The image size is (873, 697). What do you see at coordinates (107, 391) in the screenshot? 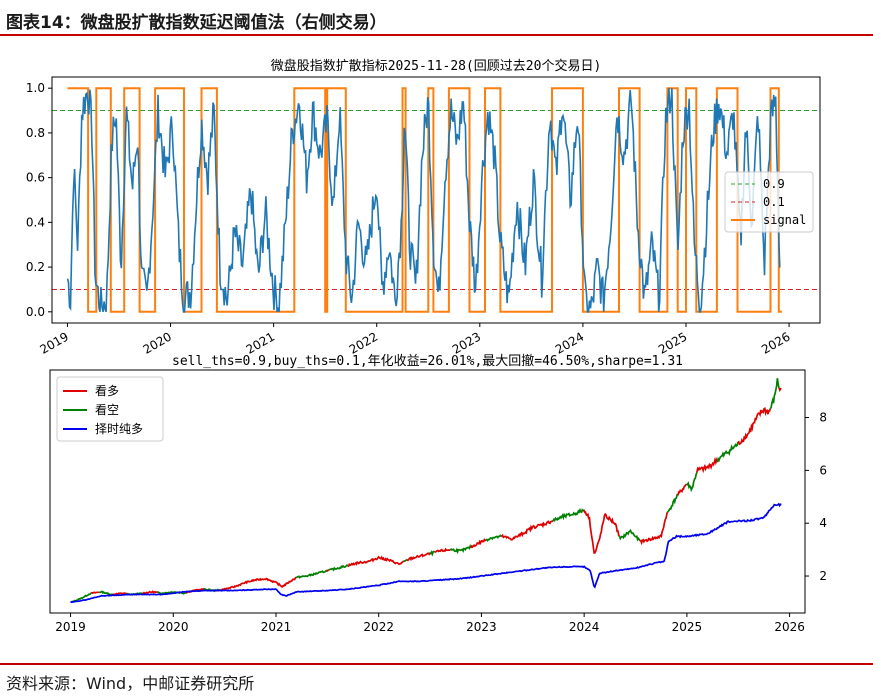
I see `legend-label: 看多` at bounding box center [107, 391].